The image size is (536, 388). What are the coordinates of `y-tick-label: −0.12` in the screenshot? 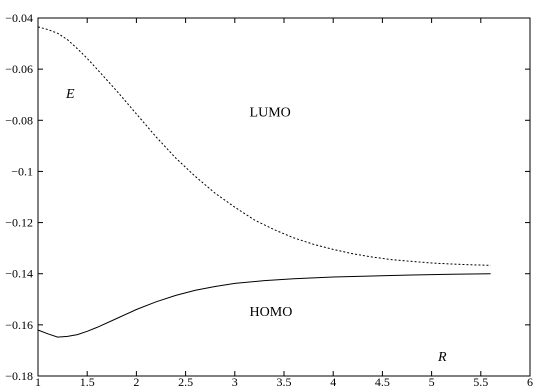 It's located at (19, 223).